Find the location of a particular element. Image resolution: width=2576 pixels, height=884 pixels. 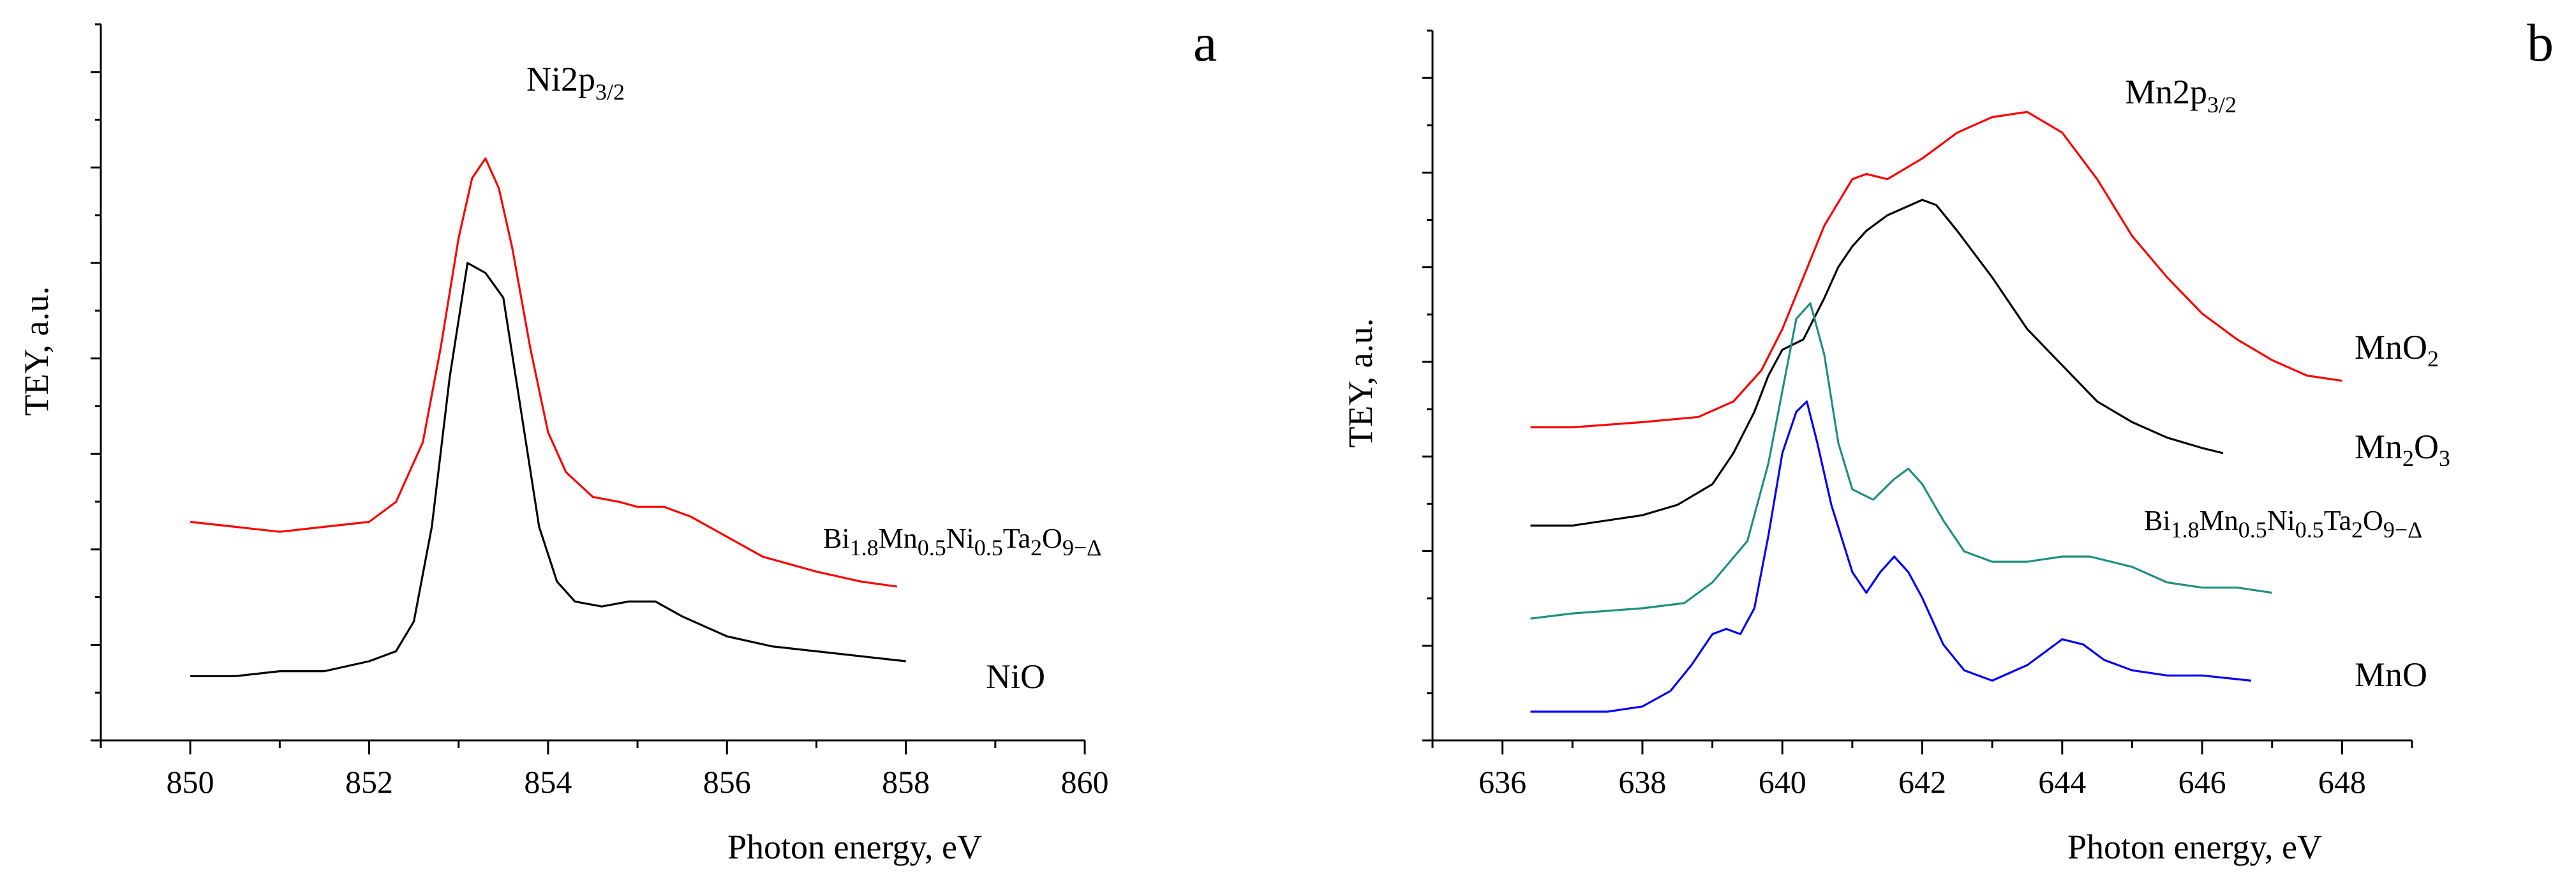

panel-a-ylabel: TEY, a.u. is located at coordinates (36, 351).